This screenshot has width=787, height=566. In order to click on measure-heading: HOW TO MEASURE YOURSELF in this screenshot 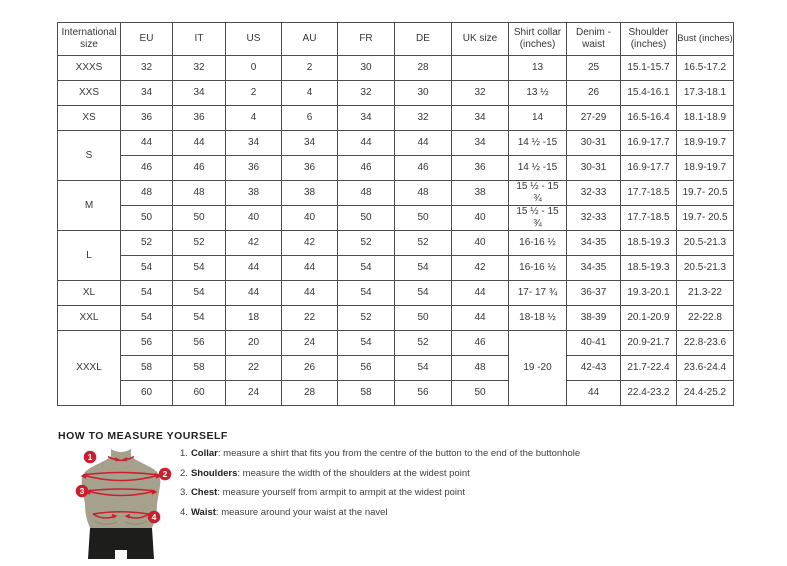, I will do `click(143, 436)`.